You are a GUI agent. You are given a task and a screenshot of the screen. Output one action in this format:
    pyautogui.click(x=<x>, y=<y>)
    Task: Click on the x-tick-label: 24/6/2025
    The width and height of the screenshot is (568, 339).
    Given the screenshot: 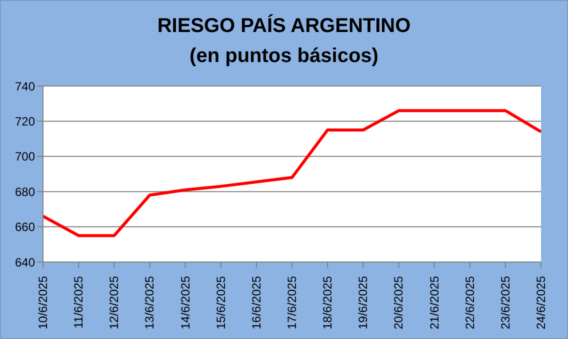 What is the action you would take?
    pyautogui.click(x=541, y=303)
    